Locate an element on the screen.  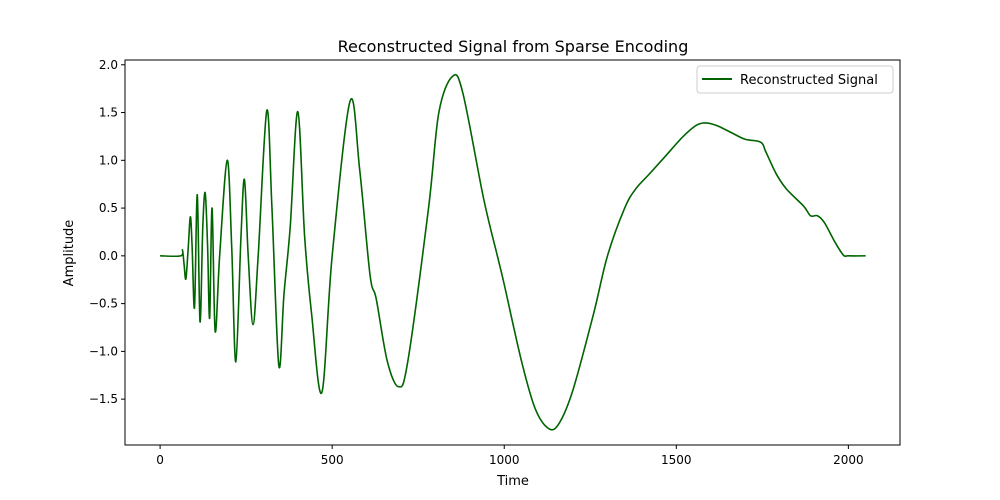
legend-box is located at coordinates (795, 79).